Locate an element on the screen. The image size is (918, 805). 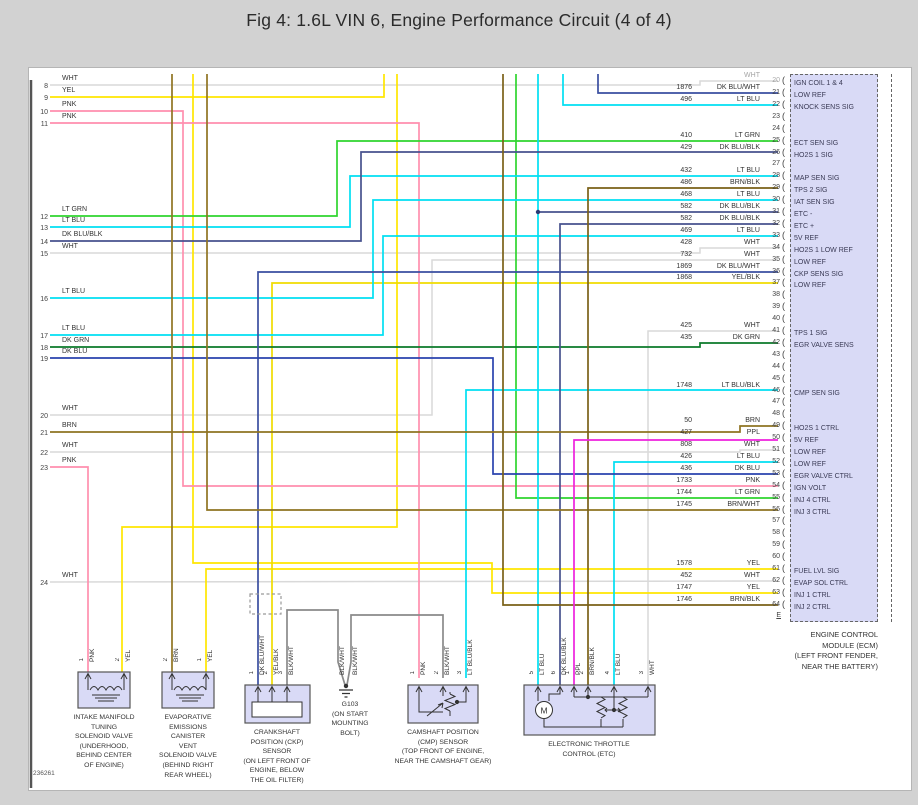
evap-canister-vent-solenoid-valve-wire-color: YEL is located at coordinates (210, 655).